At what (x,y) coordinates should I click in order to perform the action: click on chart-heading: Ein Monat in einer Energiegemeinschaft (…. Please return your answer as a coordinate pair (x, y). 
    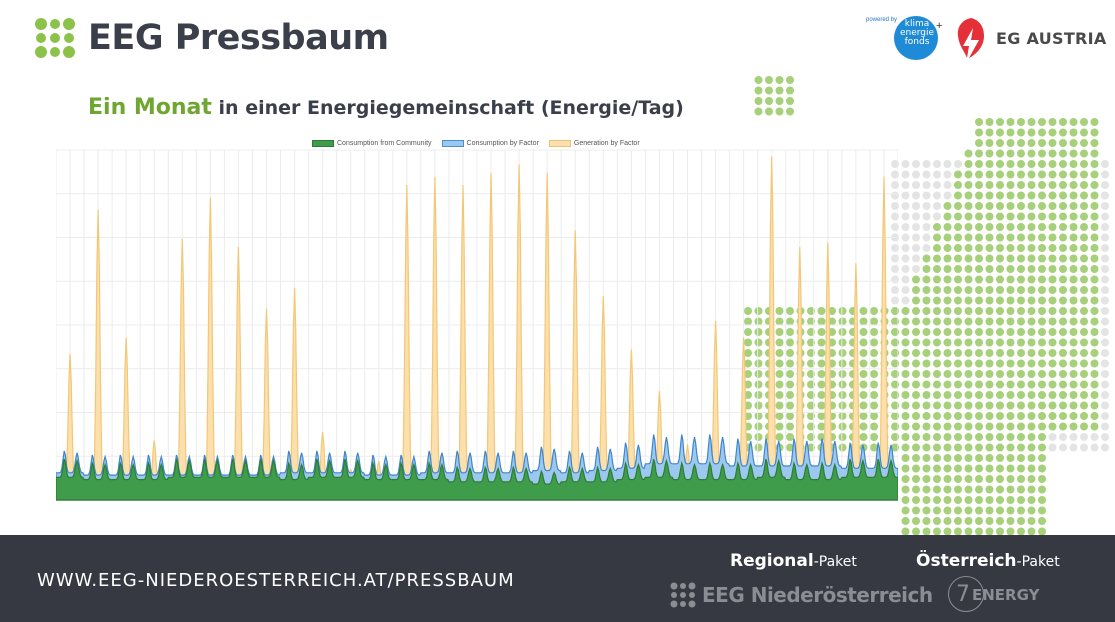
    Looking at the image, I should click on (386, 107).